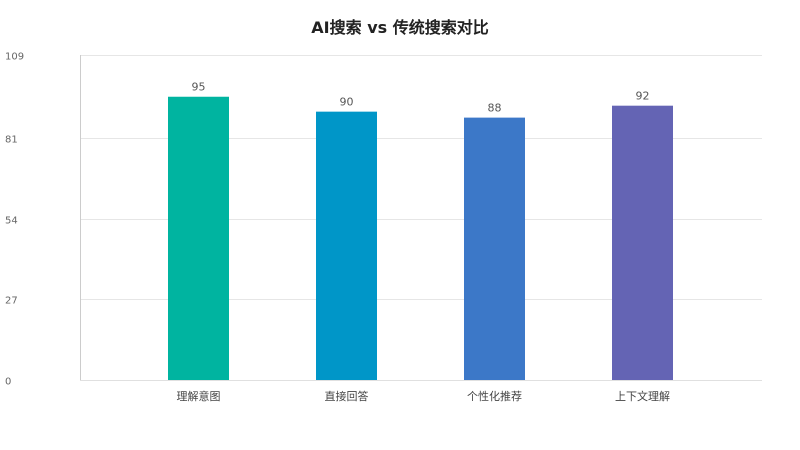  I want to click on data-label: 95, so click(199, 87).